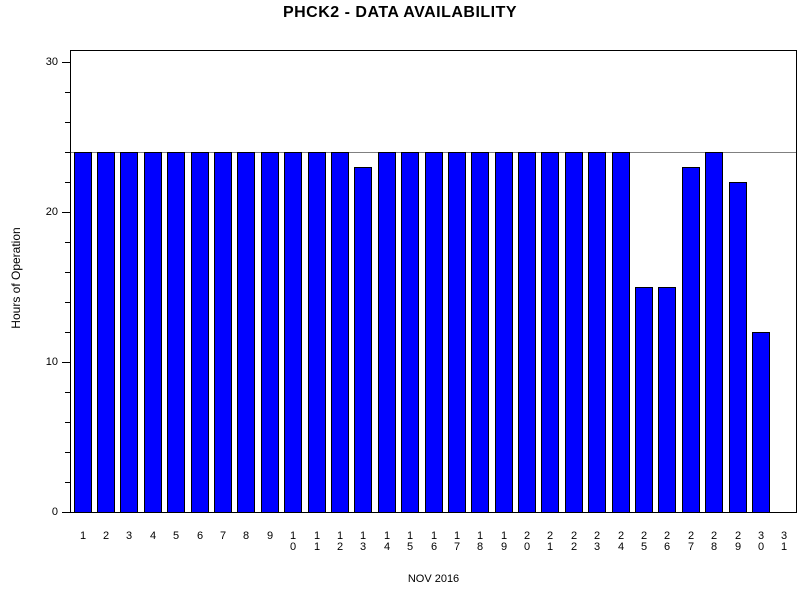  Describe the element at coordinates (433, 579) in the screenshot. I see `x-axis-label: NOV 2016` at that location.